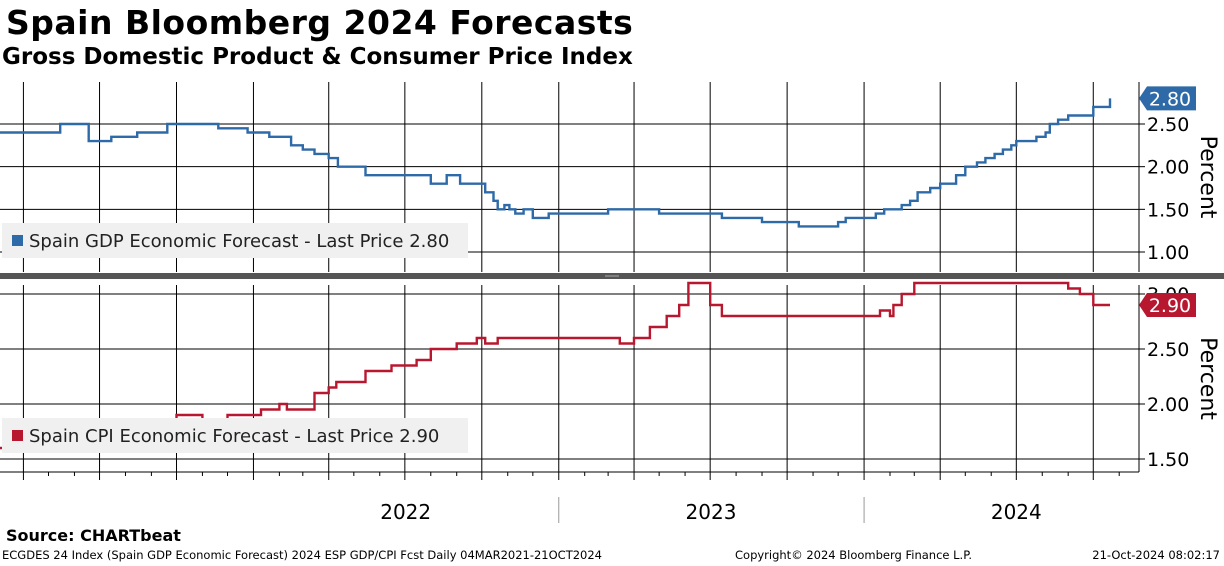 The width and height of the screenshot is (1224, 566). What do you see at coordinates (17, 240) in the screenshot?
I see `gdp-legend-swatch` at bounding box center [17, 240].